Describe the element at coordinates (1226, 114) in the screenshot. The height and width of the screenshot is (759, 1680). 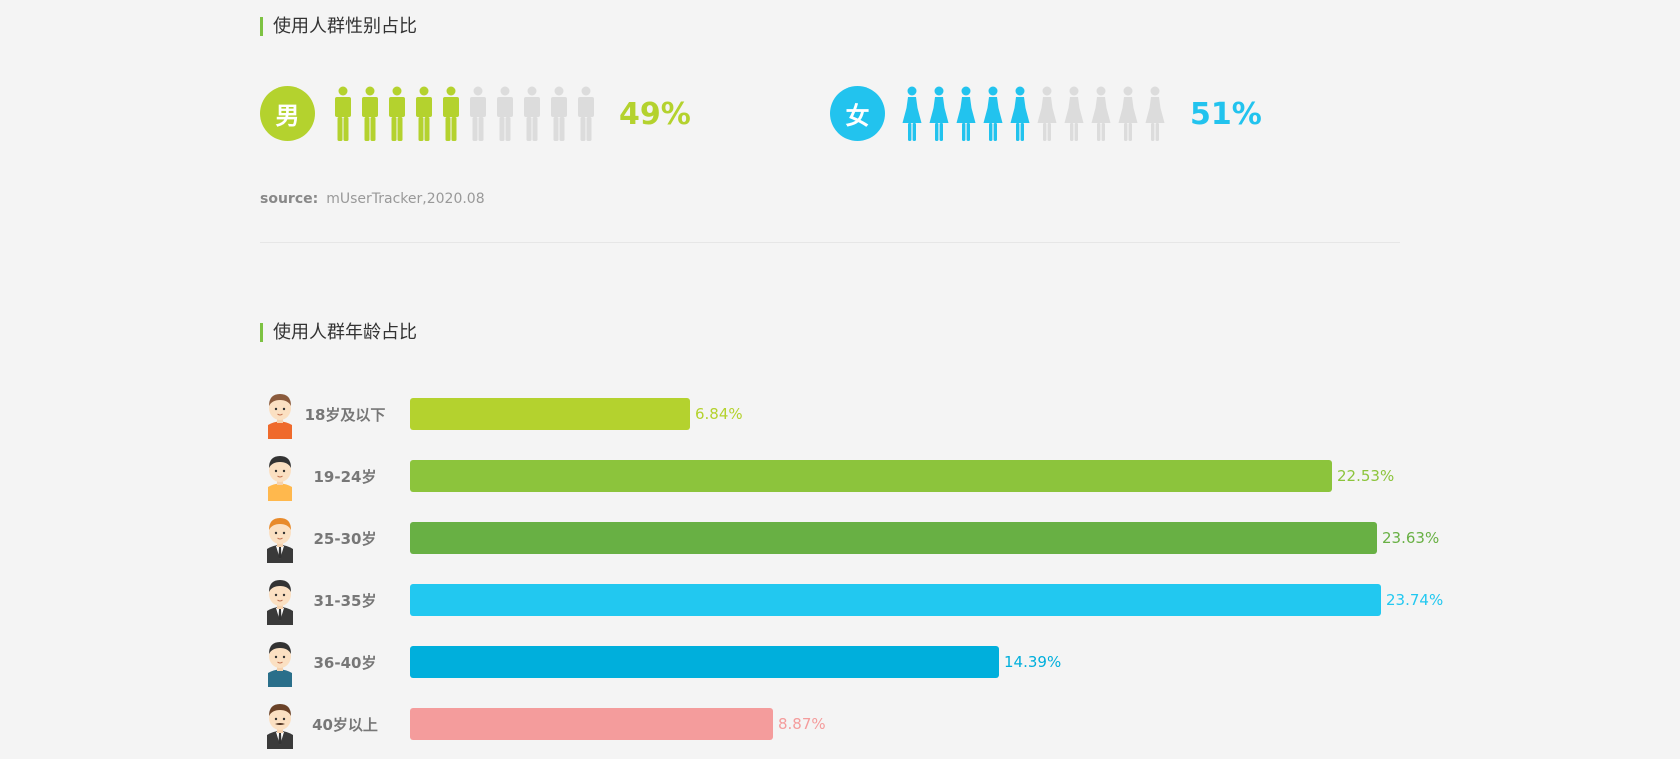
I see `female-percent: 51%` at that location.